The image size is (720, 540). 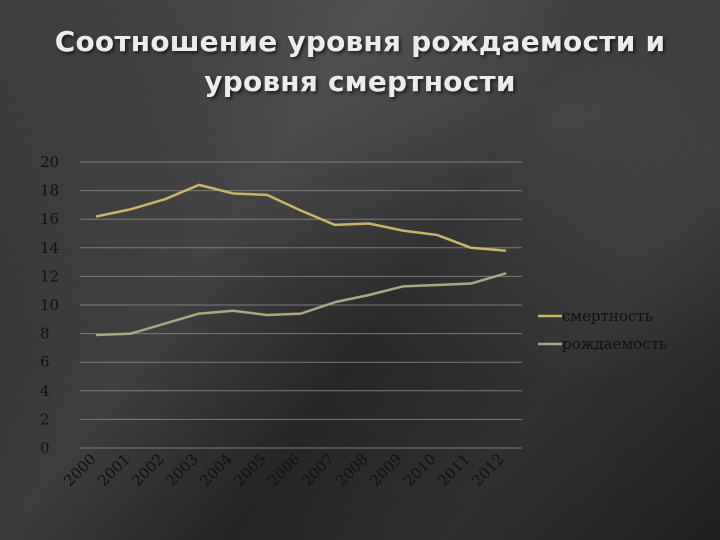 What do you see at coordinates (602, 330) in the screenshot?
I see `chart-legend: смертность рождаемость` at bounding box center [602, 330].